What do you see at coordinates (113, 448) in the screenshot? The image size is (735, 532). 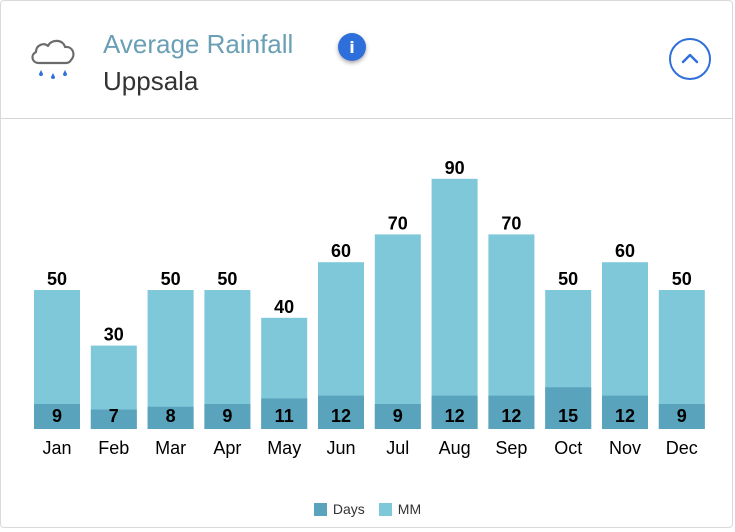 I see `x-tick-feb: Feb` at bounding box center [113, 448].